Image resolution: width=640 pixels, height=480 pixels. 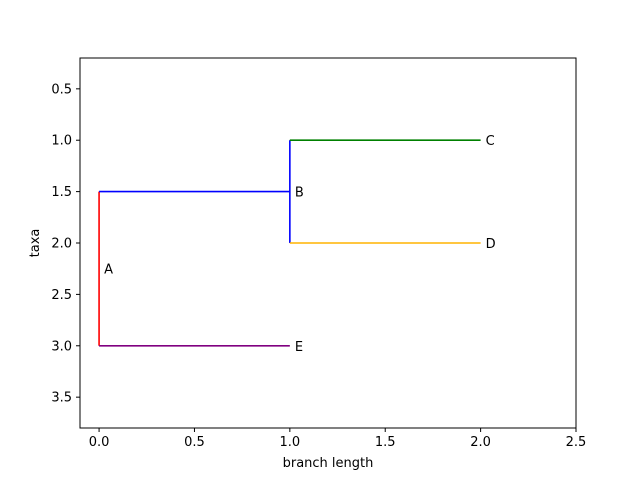 What do you see at coordinates (61, 295) in the screenshot?
I see `y-tick-label: 2.5` at bounding box center [61, 295].